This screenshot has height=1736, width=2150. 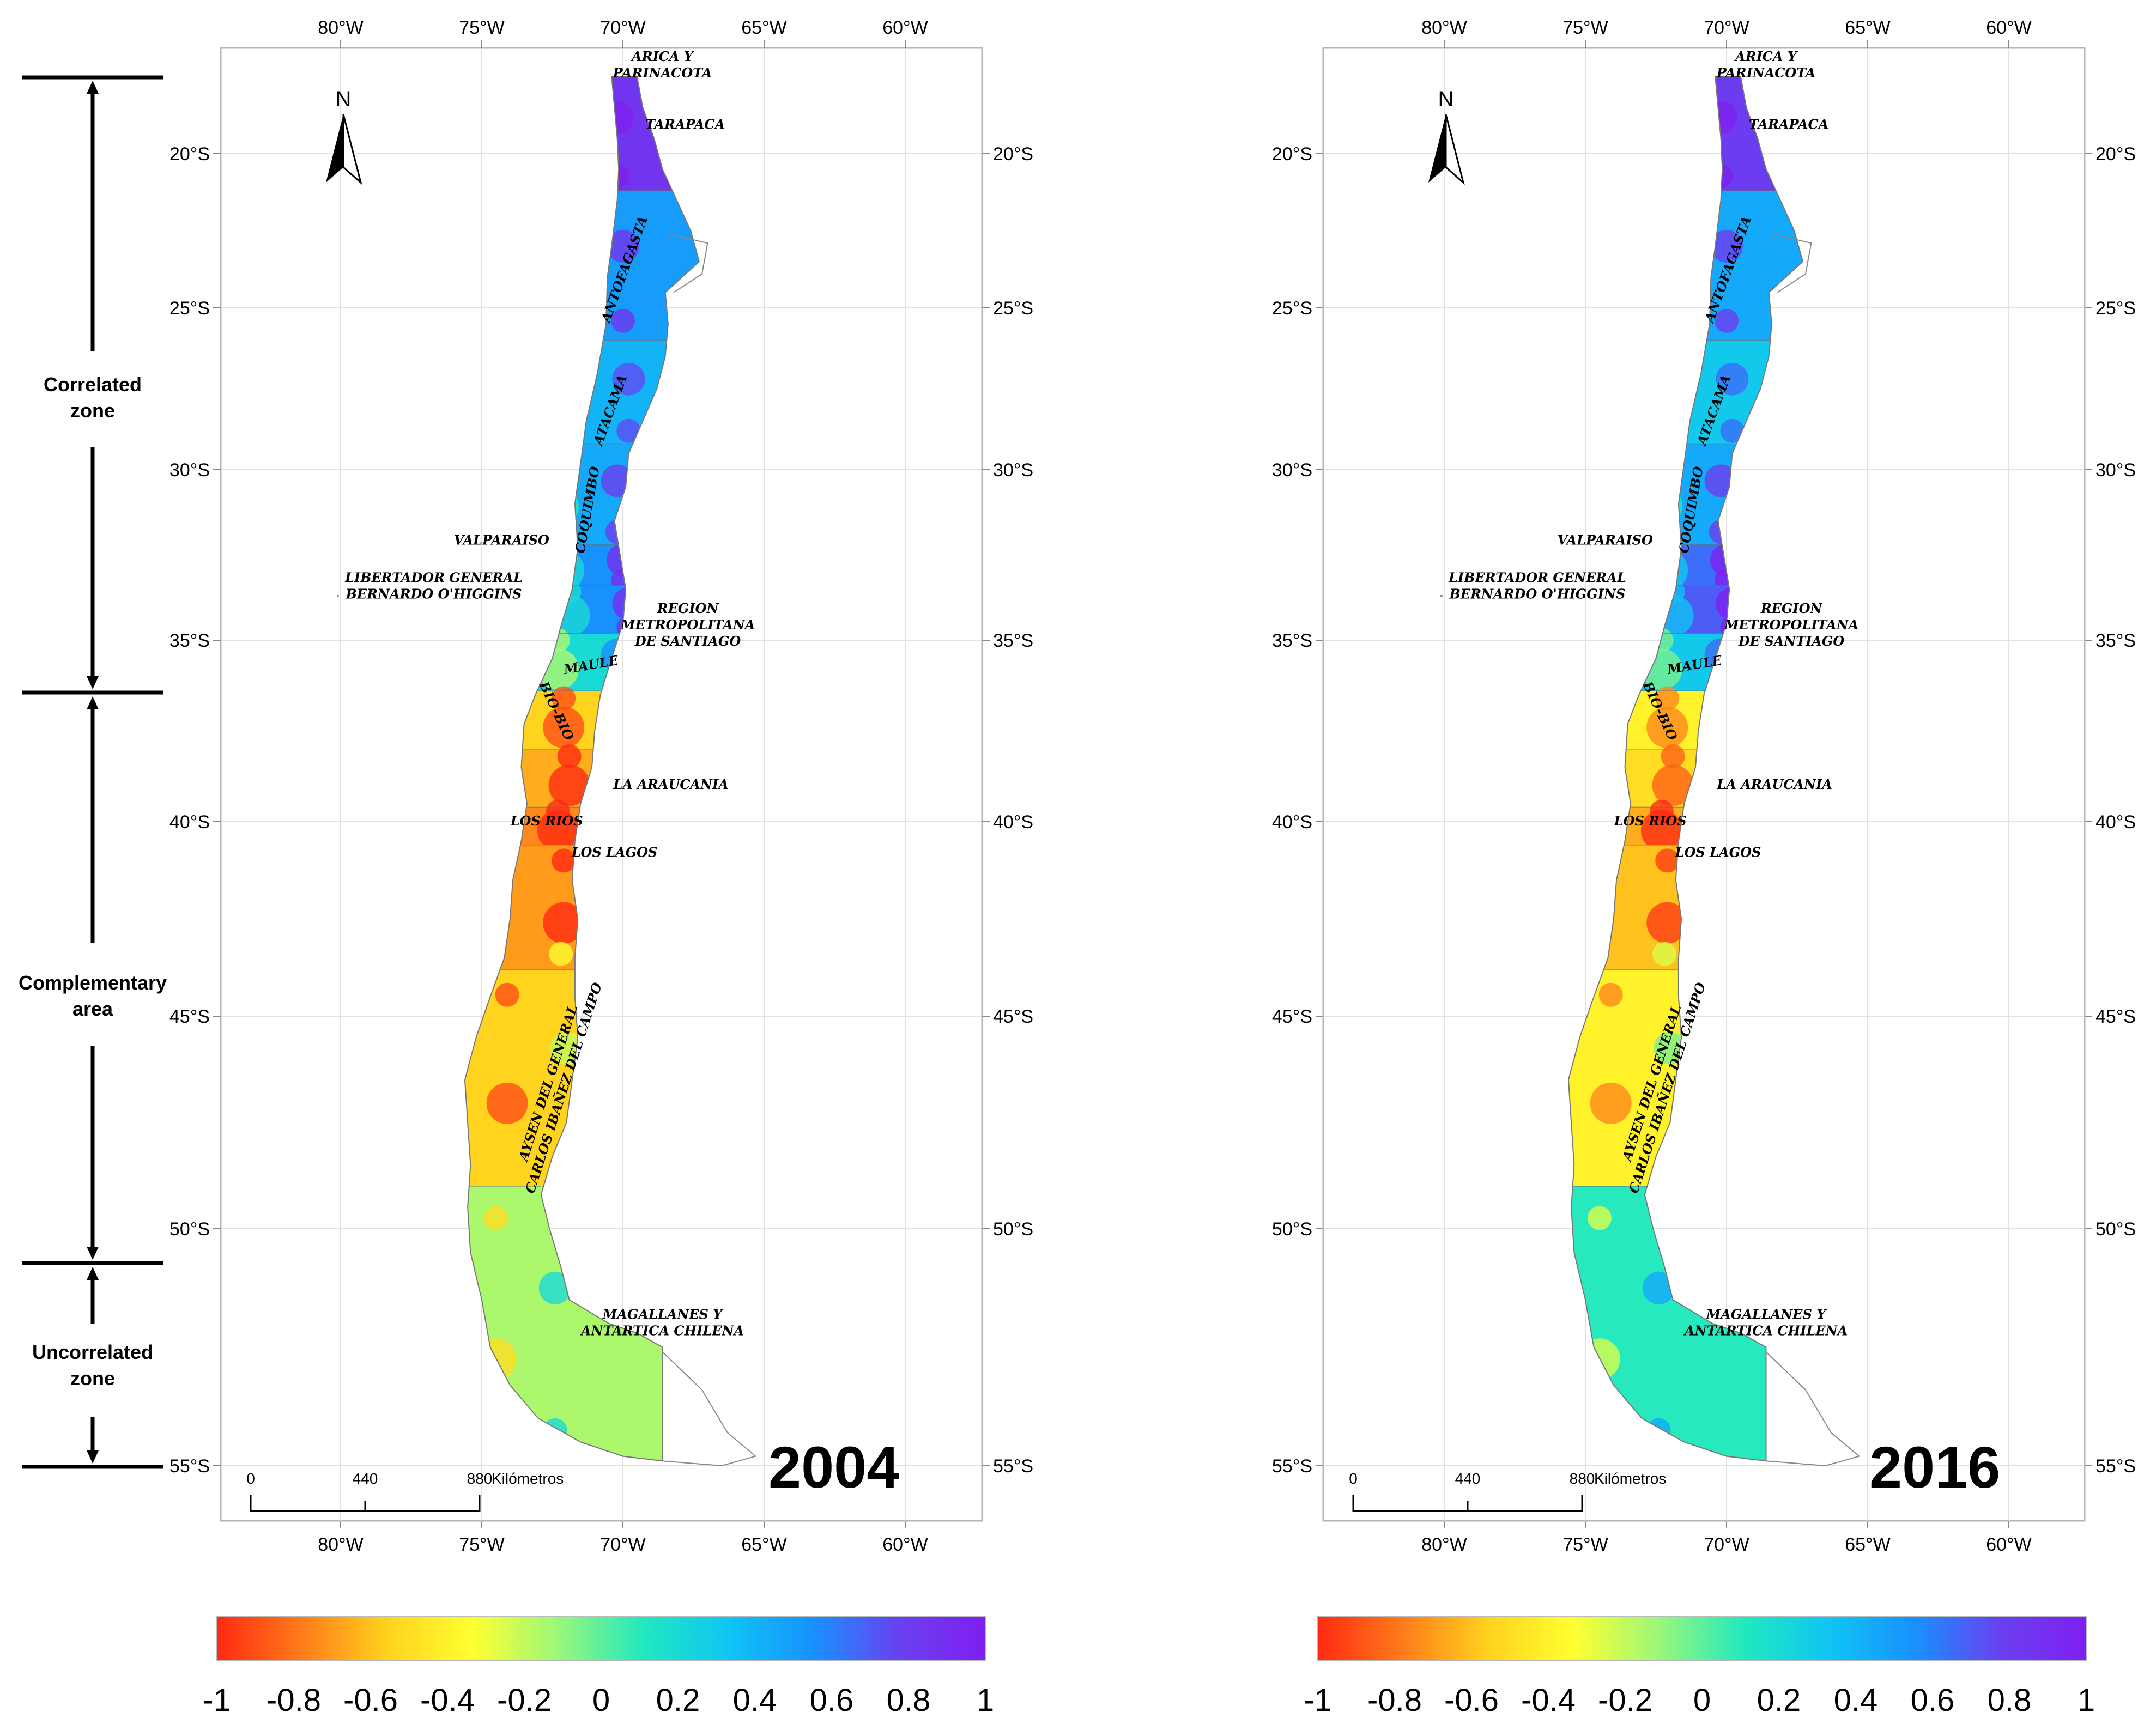 I want to click on region-fill-los-lagos, so click(x=582, y=907).